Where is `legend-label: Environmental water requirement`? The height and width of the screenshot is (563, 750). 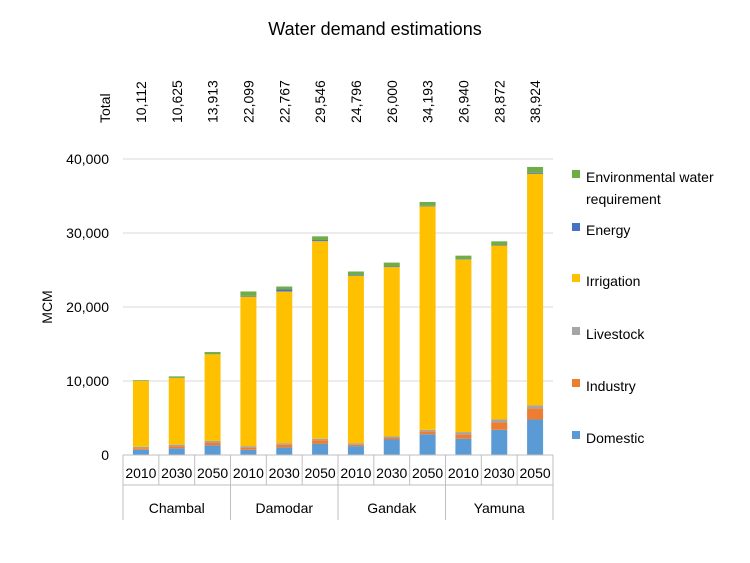 legend-label: Environmental water requirement is located at coordinates (650, 188).